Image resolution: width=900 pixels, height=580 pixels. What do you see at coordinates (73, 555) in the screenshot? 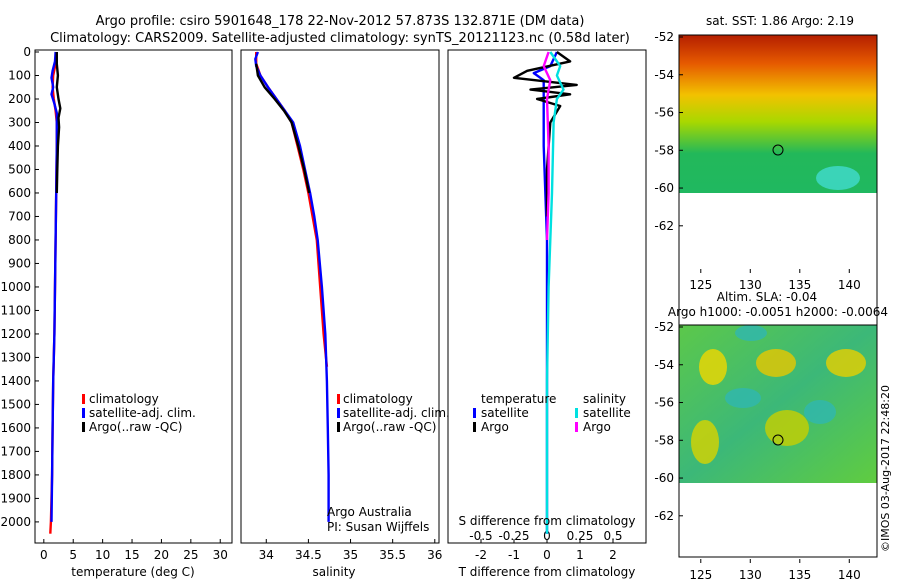
I see `x-tick-label: 5` at bounding box center [73, 555].